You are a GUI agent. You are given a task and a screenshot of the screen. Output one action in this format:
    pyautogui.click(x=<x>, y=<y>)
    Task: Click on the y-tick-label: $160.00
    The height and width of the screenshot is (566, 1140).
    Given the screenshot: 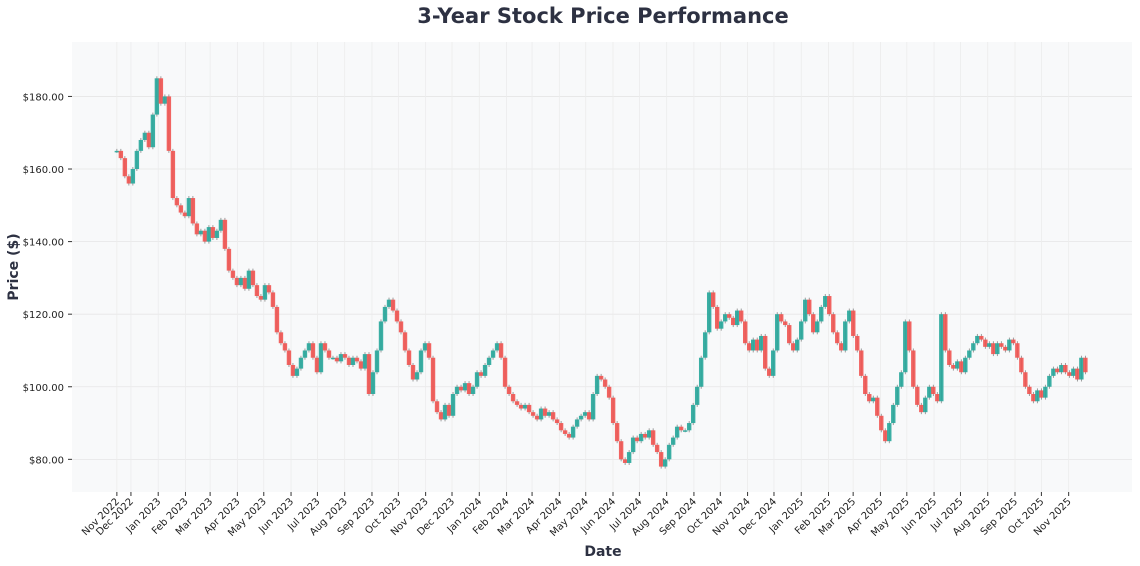 What is the action you would take?
    pyautogui.click(x=43, y=170)
    